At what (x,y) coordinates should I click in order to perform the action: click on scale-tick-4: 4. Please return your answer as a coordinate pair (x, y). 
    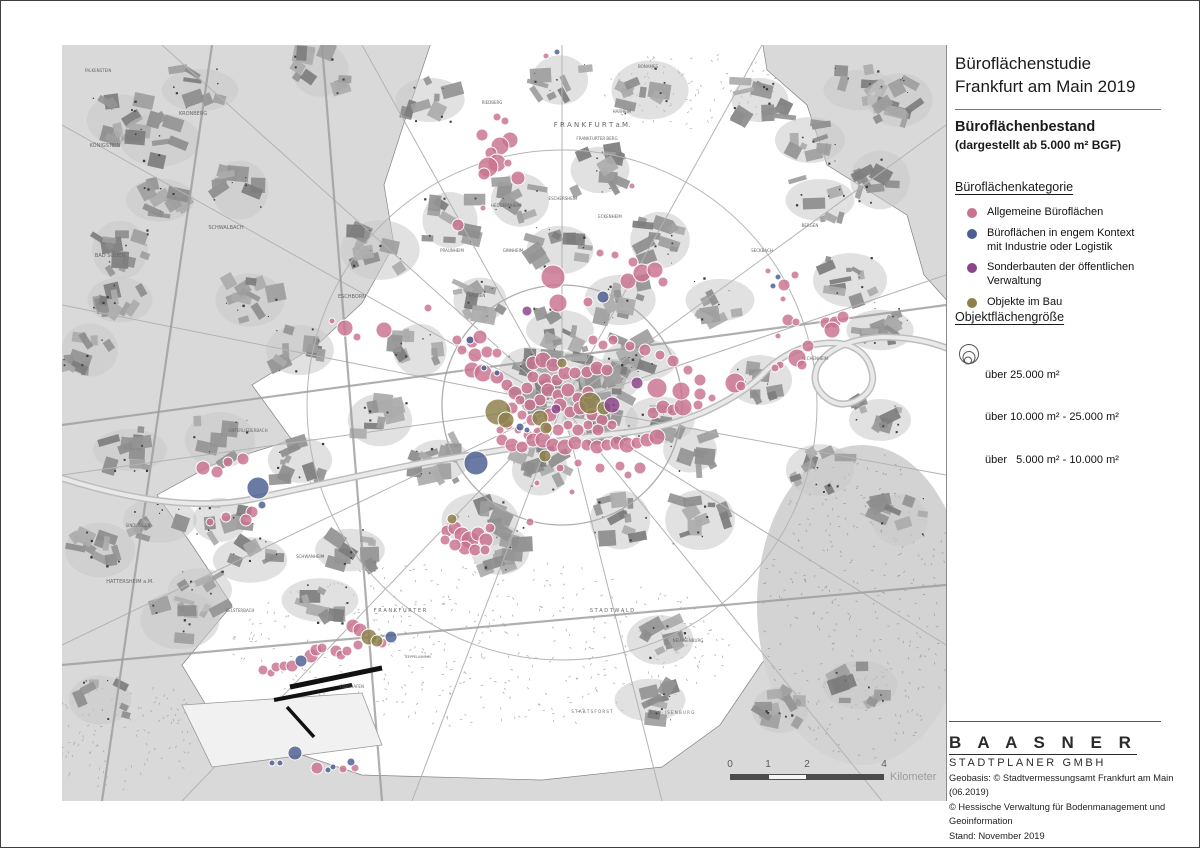
    Looking at the image, I should click on (884, 764).